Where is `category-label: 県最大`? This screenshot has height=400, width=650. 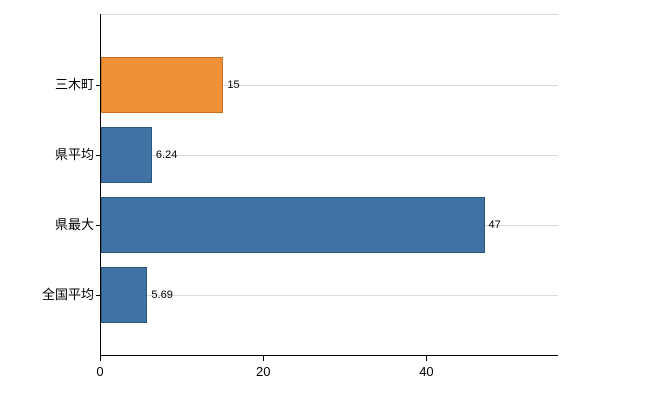
category-label: 県最大 is located at coordinates (74, 224).